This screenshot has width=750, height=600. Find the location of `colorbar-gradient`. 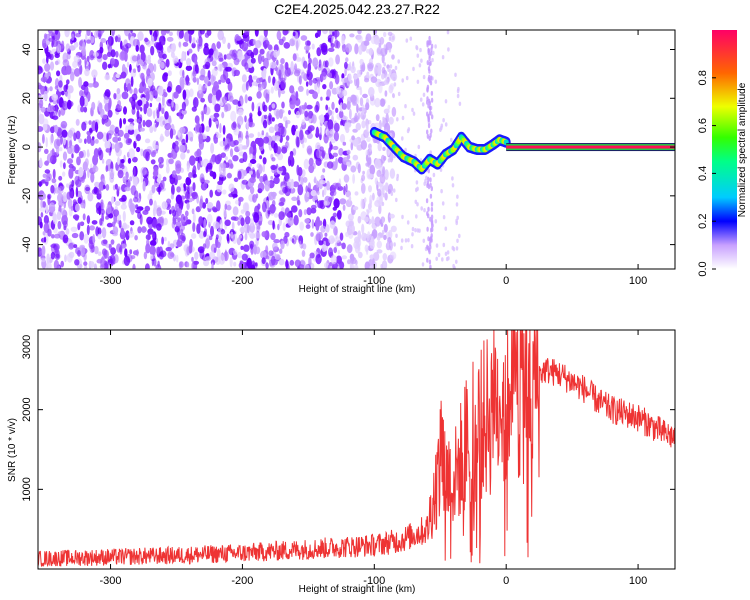

colorbar-gradient is located at coordinates (724, 149).